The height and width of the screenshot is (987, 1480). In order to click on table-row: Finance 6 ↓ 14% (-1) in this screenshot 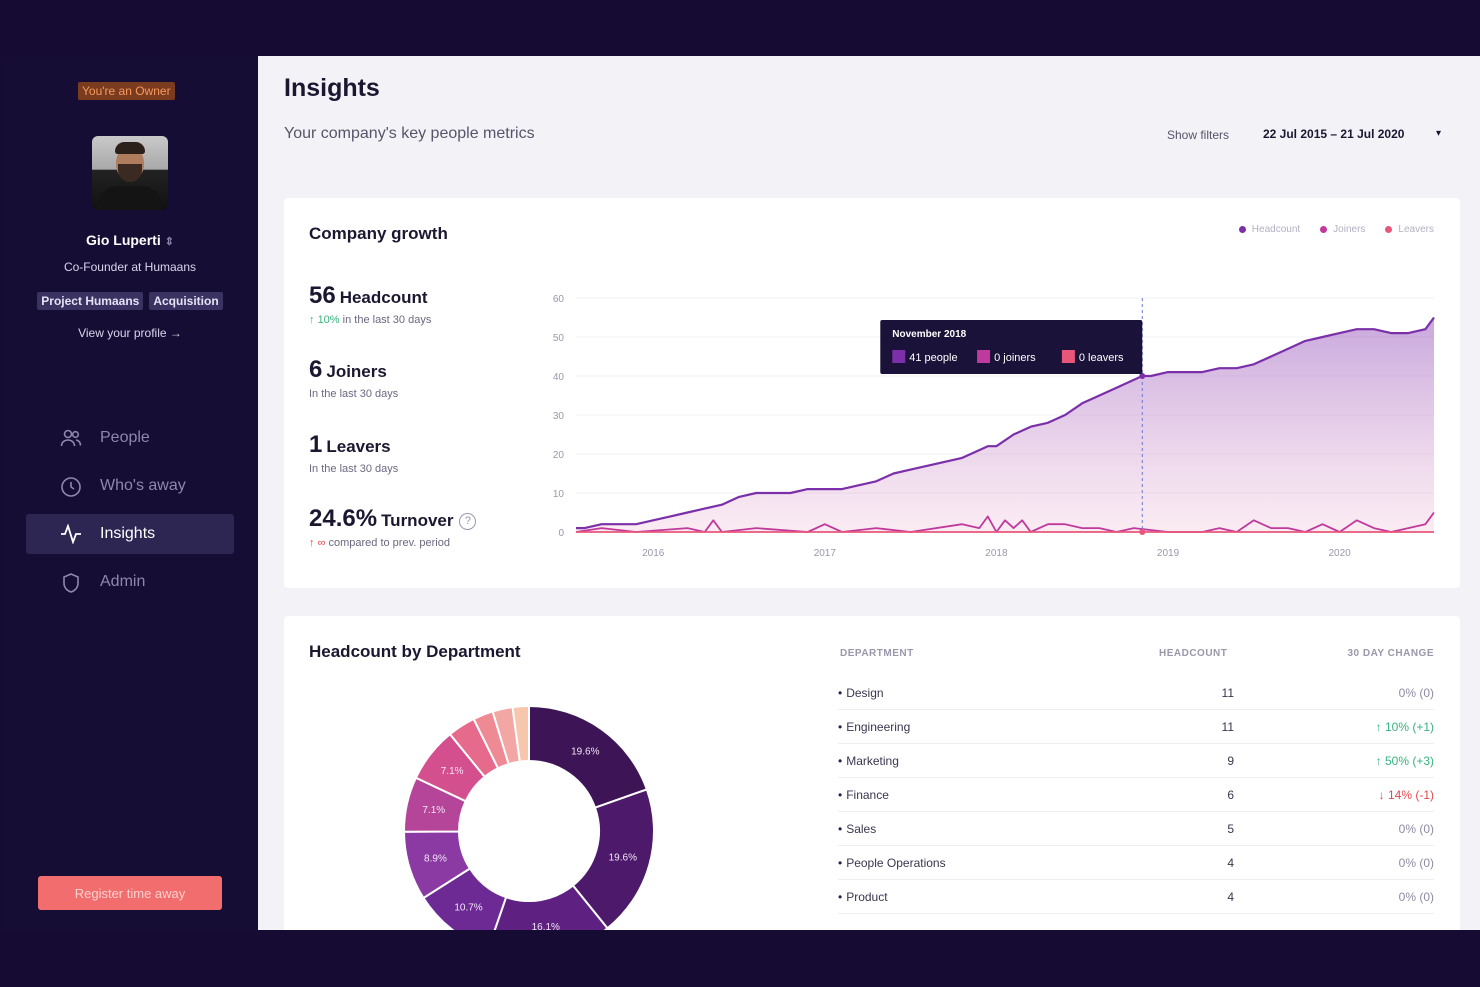, I will do `click(1136, 795)`.